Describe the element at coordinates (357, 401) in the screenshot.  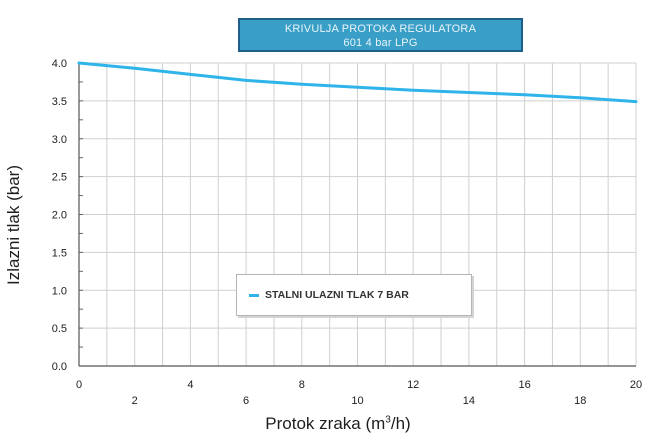
I see `x-tick-label: 10` at that location.